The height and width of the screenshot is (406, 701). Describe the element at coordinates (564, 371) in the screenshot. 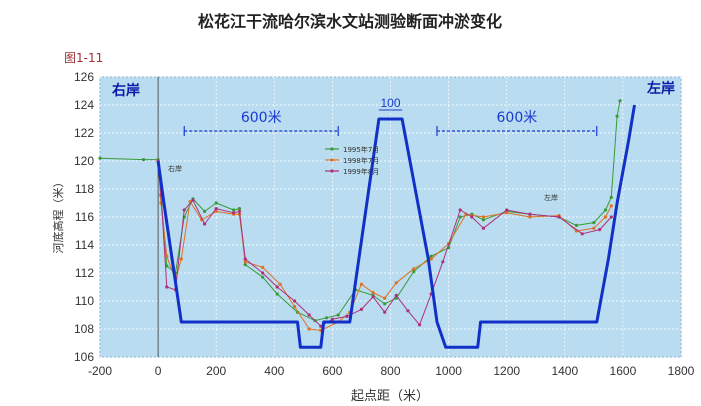

I see `x-tick-label: 1400` at that location.